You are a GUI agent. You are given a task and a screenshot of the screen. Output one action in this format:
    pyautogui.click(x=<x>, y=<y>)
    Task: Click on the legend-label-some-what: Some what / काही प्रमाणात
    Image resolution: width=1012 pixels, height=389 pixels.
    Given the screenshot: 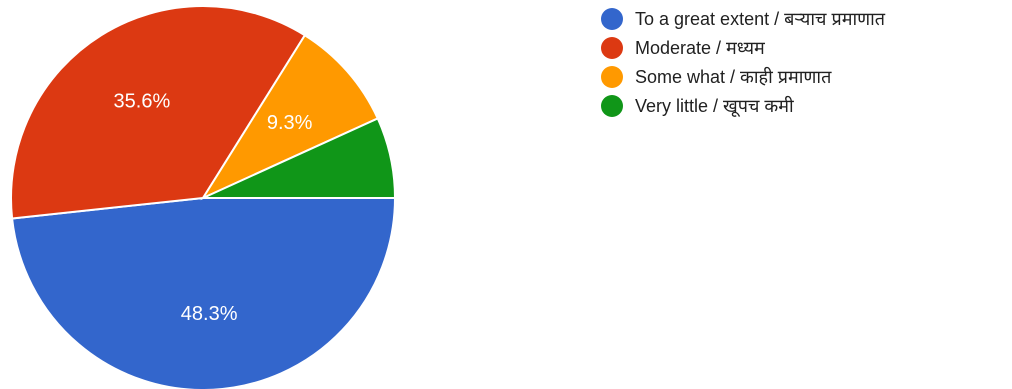 What is the action you would take?
    pyautogui.click(x=733, y=76)
    